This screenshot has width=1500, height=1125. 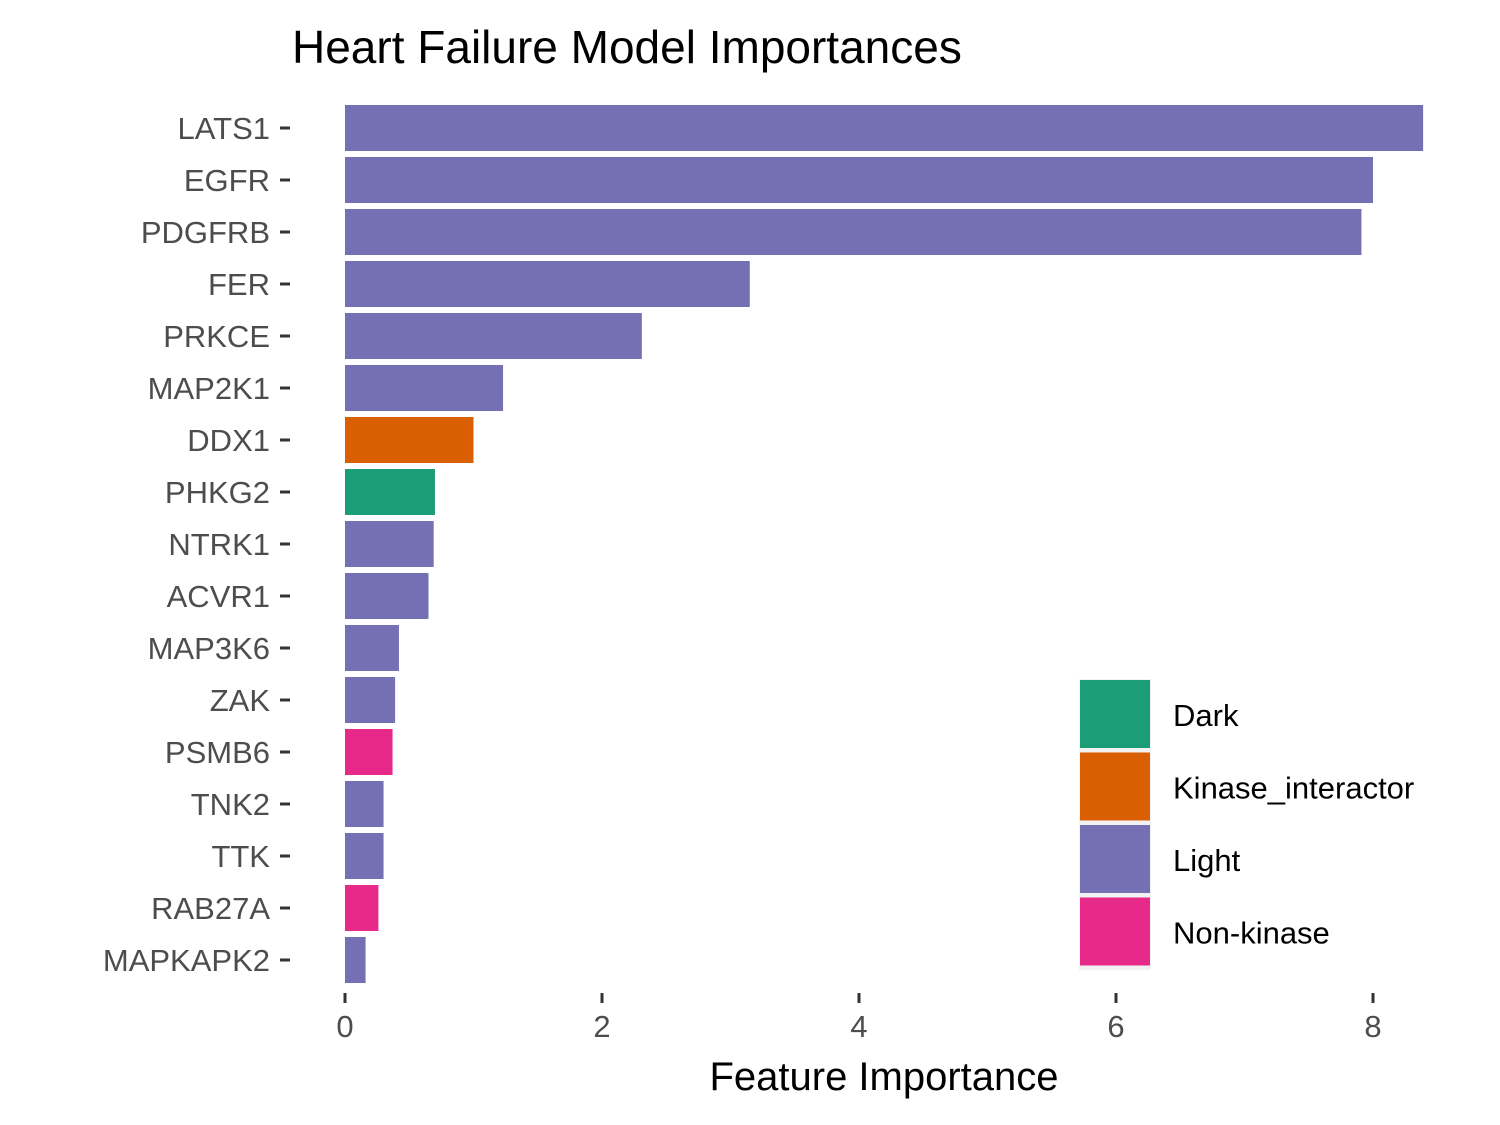 What do you see at coordinates (858, 1026) in the screenshot?
I see `x-tick-label: 4` at bounding box center [858, 1026].